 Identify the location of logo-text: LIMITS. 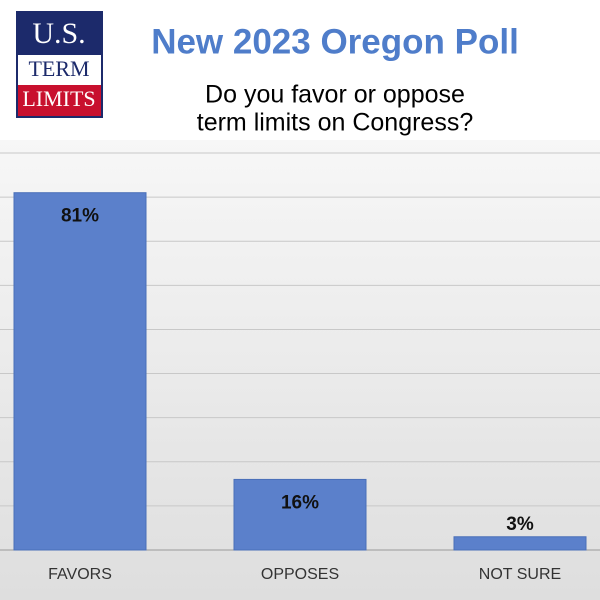
(58, 98).